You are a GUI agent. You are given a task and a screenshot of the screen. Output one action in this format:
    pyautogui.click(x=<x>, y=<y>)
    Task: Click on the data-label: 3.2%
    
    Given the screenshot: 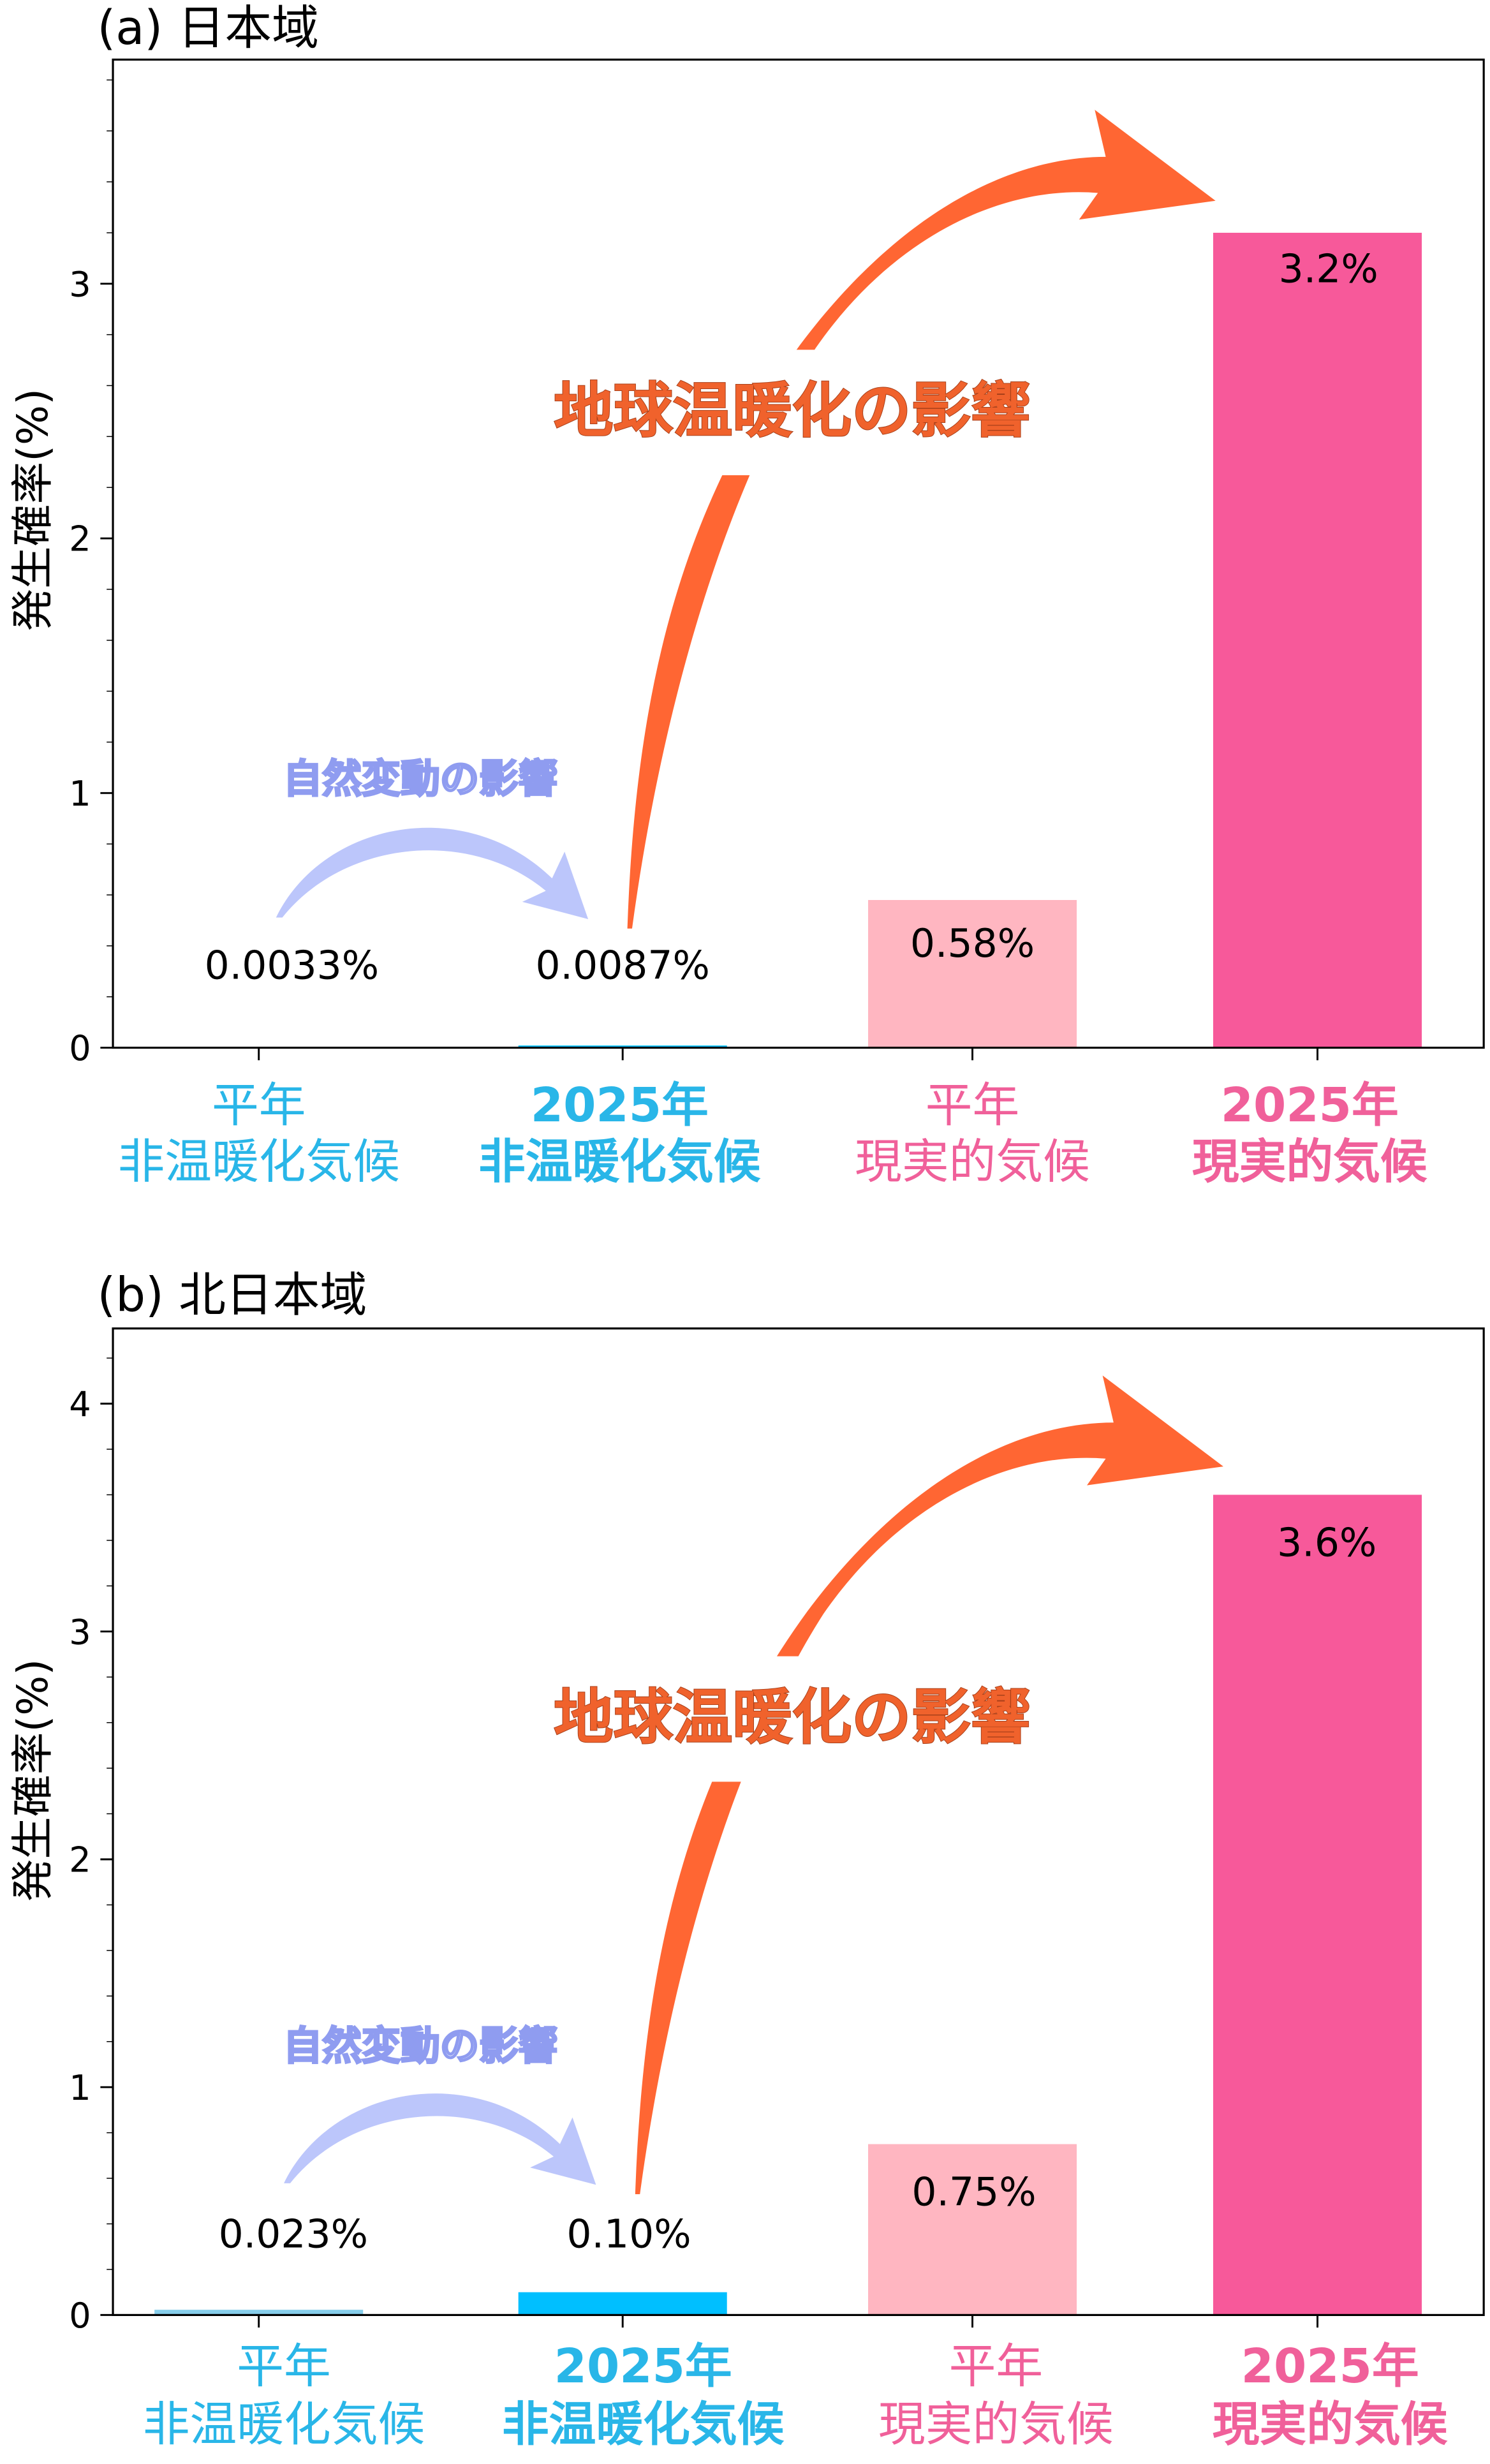 What is the action you would take?
    pyautogui.click(x=1328, y=269)
    